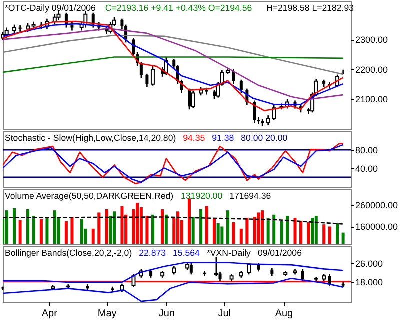 This screenshot has width=400, height=328. Describe the element at coordinates (372, 69) in the screenshot. I see `y-tick-label: 2200.00` at that location.